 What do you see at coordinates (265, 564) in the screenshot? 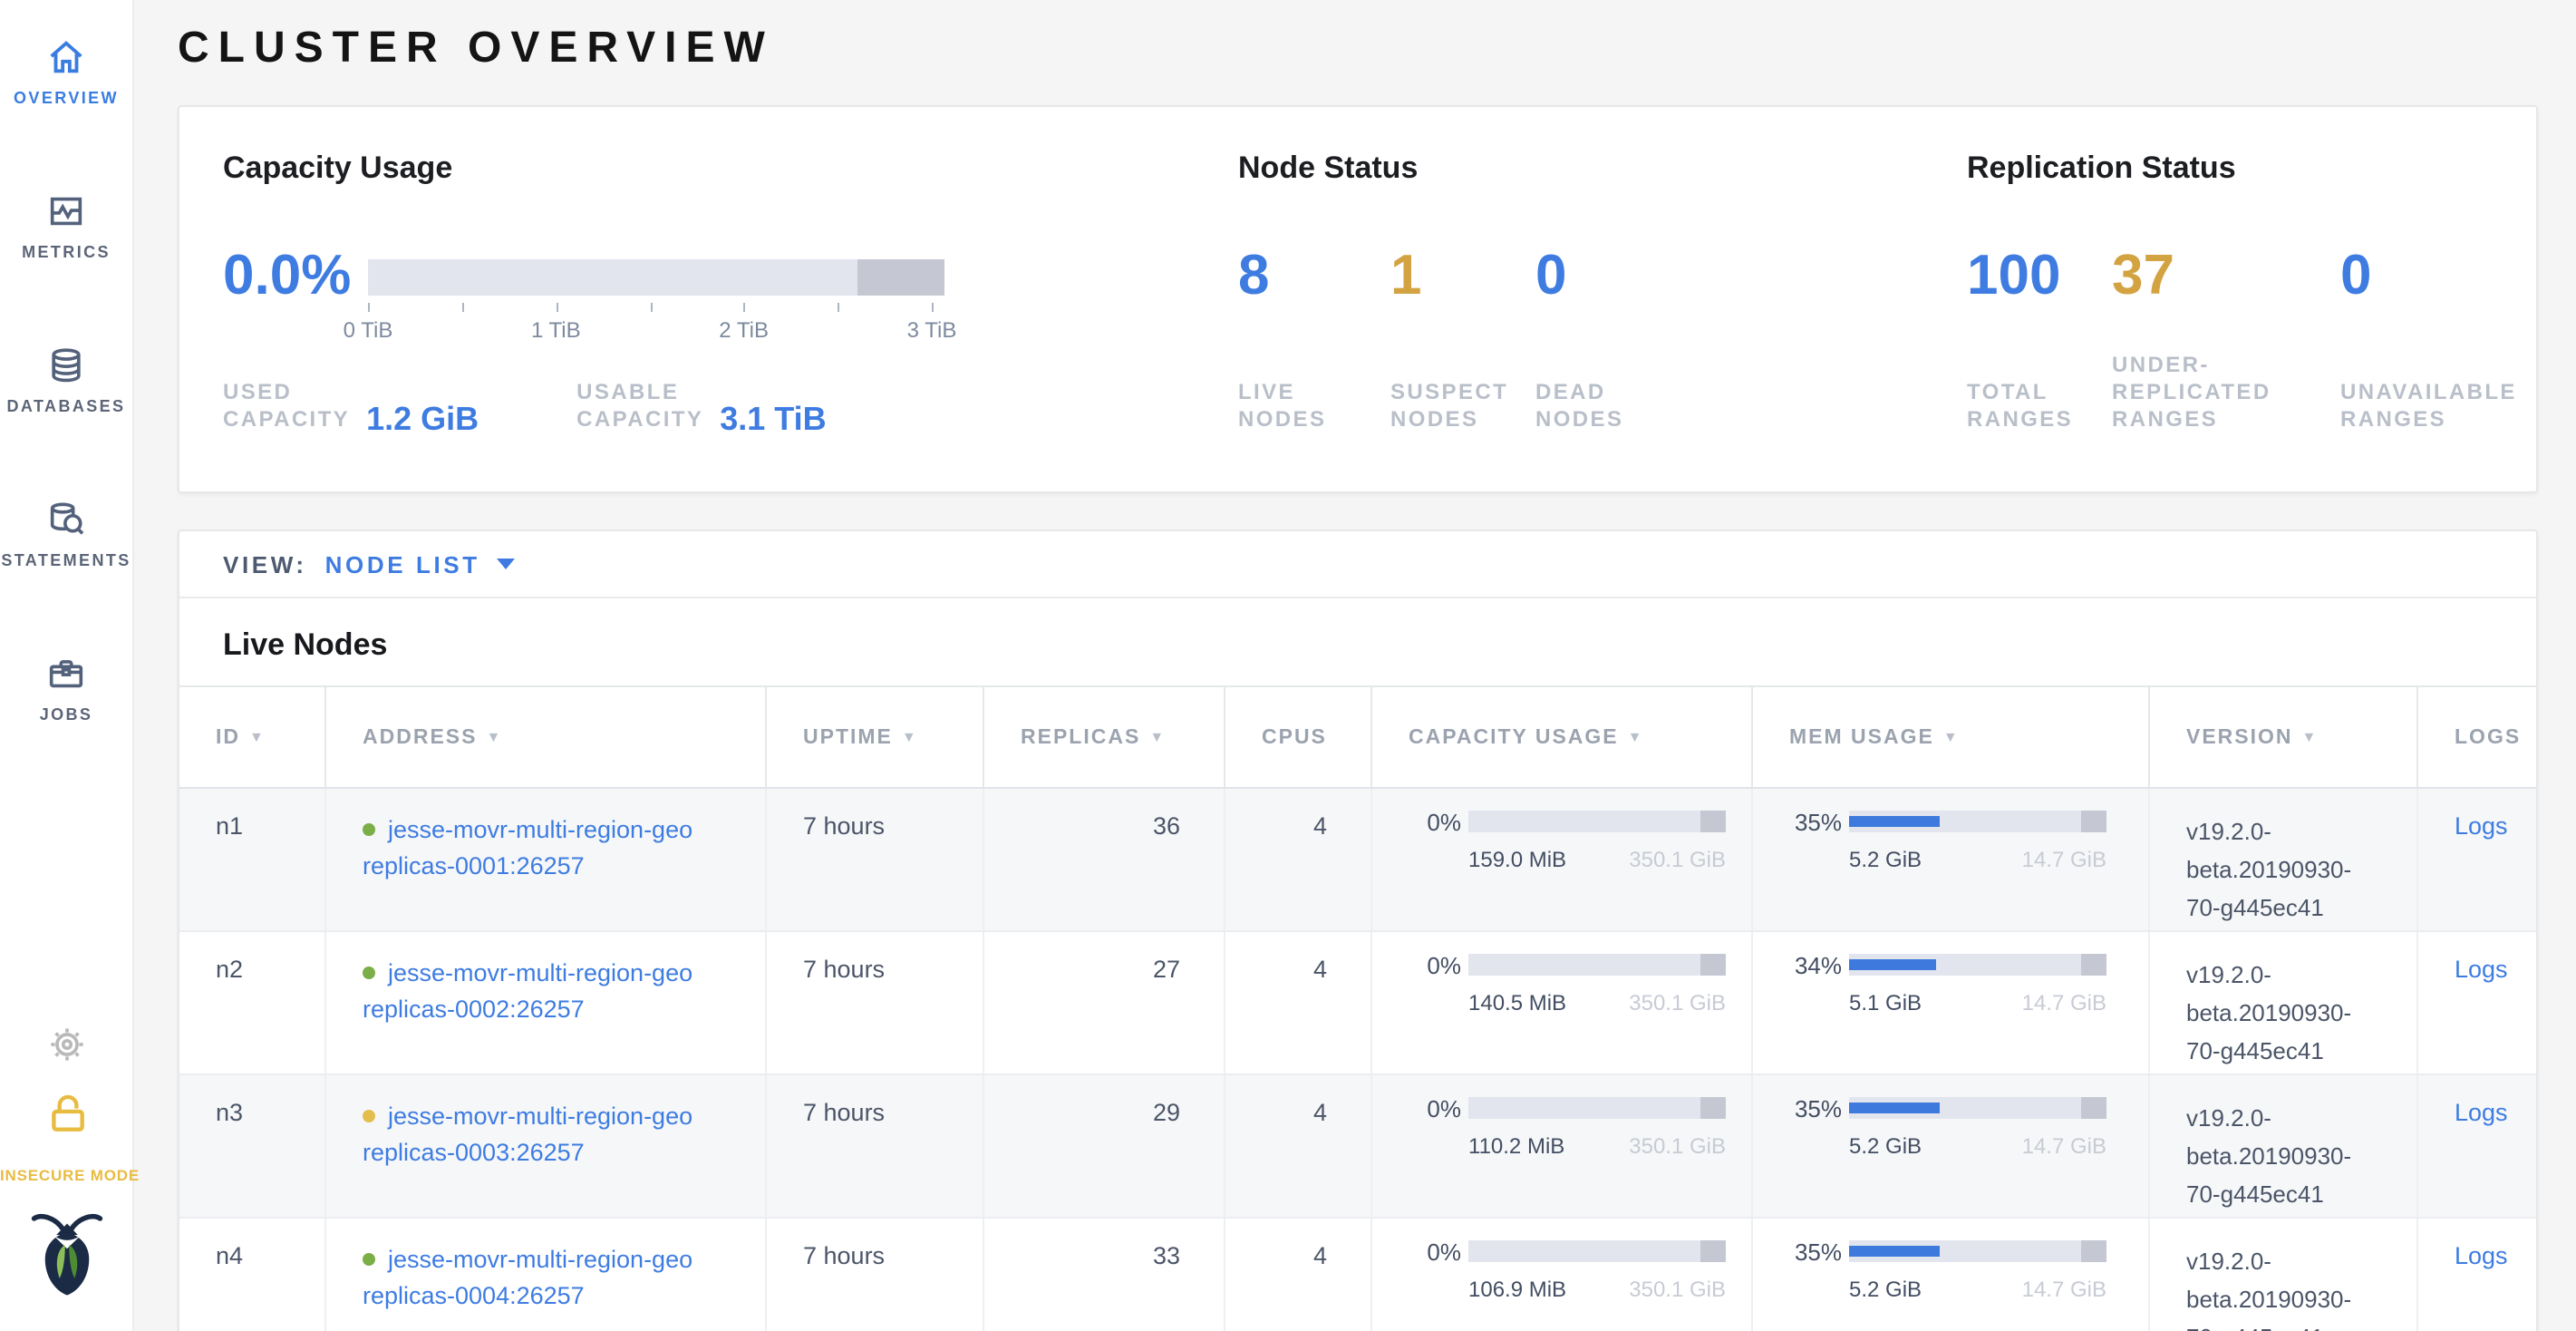
I see `view-label: VIEW:` at bounding box center [265, 564].